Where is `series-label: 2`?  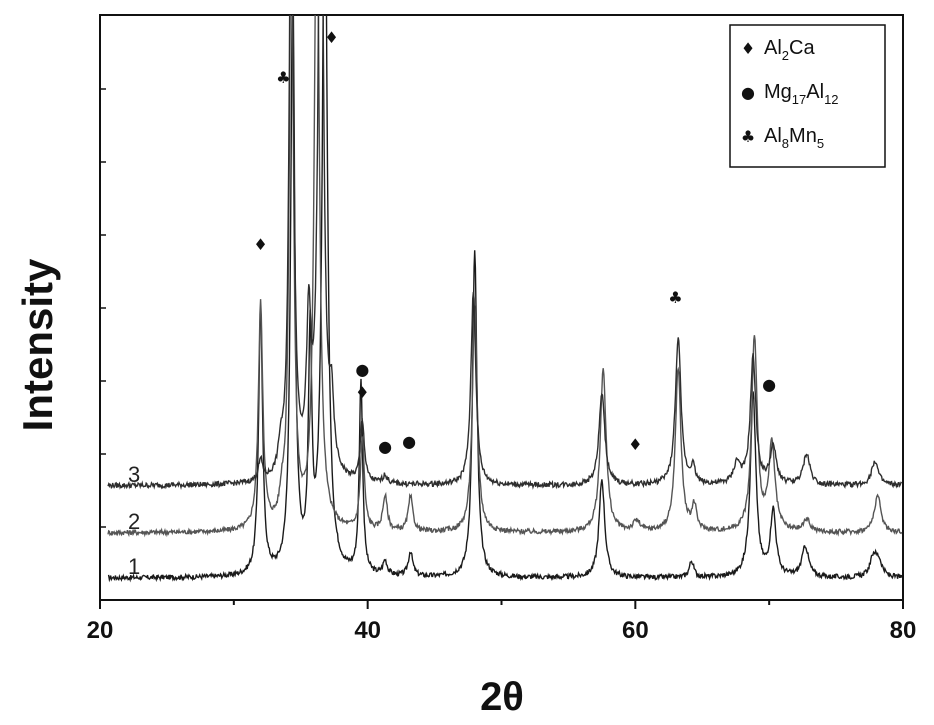 series-label: 2 is located at coordinates (134, 521).